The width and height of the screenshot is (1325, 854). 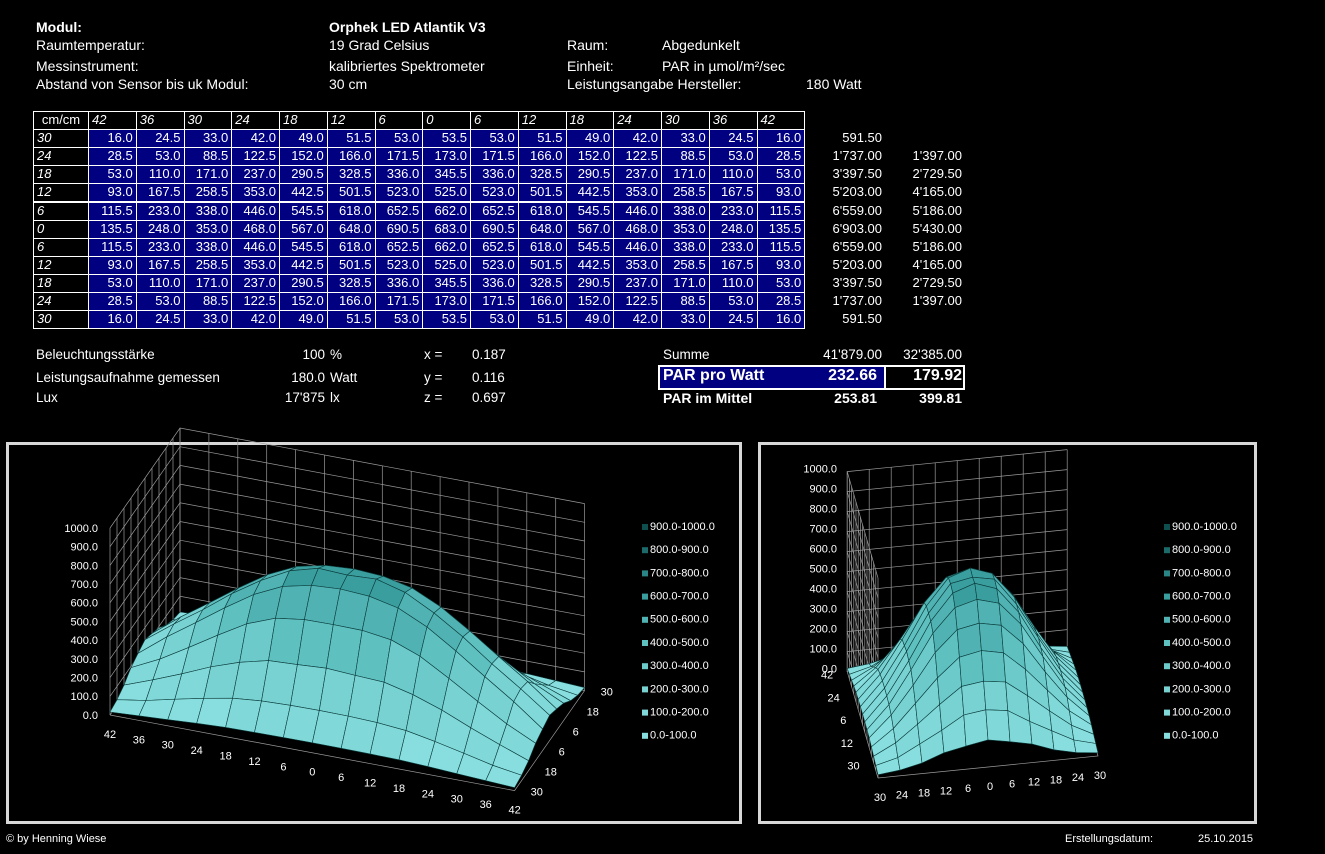 What do you see at coordinates (56, 839) in the screenshot?
I see `footer-author: © by Henning Wiese` at bounding box center [56, 839].